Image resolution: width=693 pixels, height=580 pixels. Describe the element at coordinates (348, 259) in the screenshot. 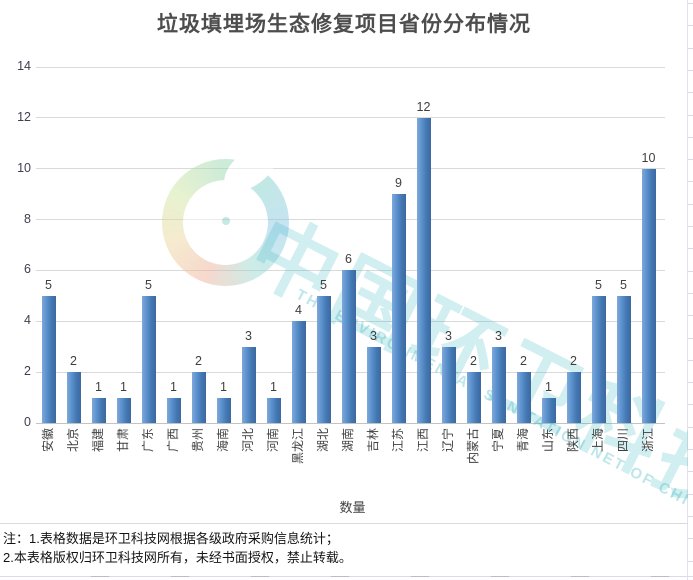

I see `bar-value-label: 6` at that location.